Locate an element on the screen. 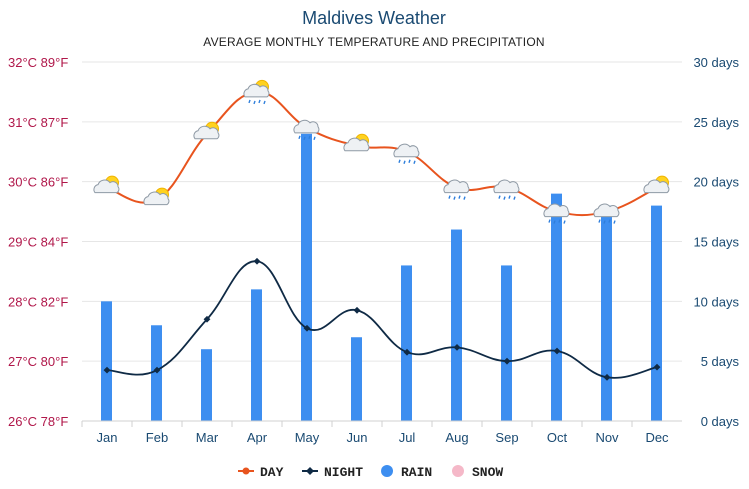 This screenshot has width=749, height=489. left-tick-label: 32°C 89°F is located at coordinates (38, 62).